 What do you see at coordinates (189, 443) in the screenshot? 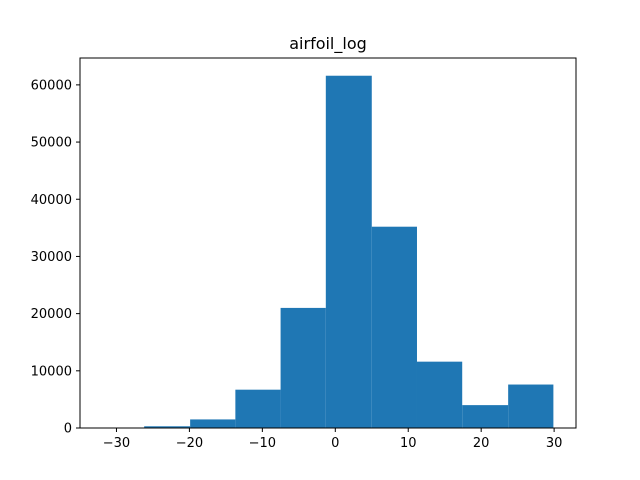
I see `x-tick-label: −20` at bounding box center [189, 443].